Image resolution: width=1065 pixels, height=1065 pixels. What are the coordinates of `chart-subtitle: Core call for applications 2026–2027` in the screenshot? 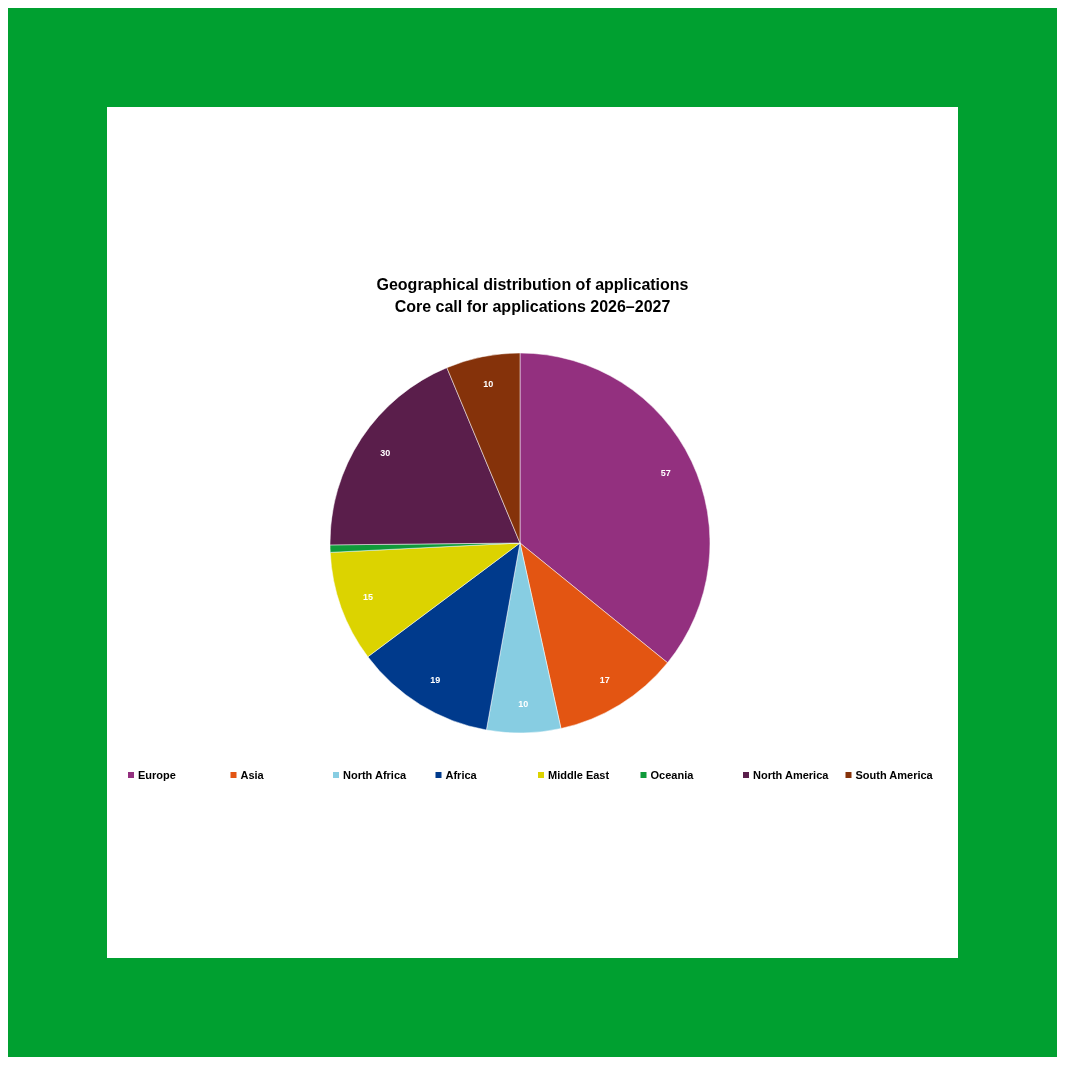 It's located at (532, 306).